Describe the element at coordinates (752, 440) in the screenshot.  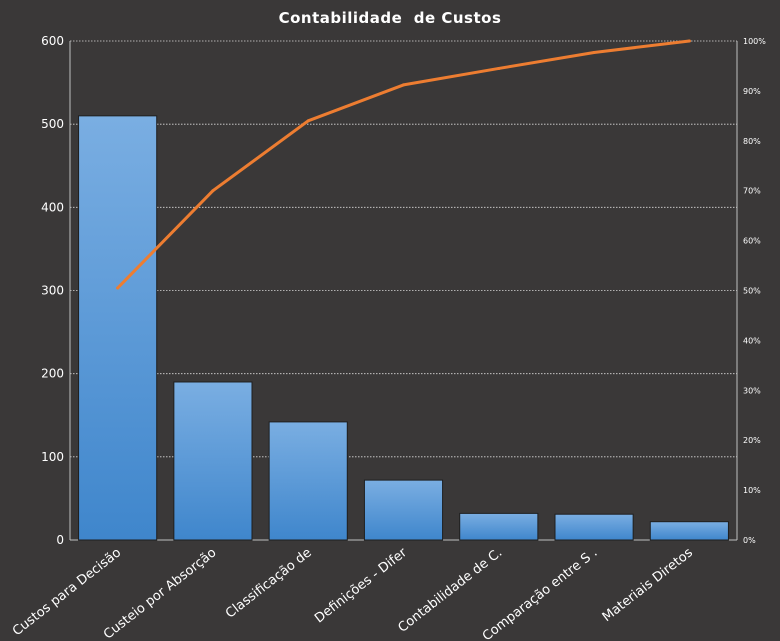
I see `y2-tick-label: 20%` at that location.